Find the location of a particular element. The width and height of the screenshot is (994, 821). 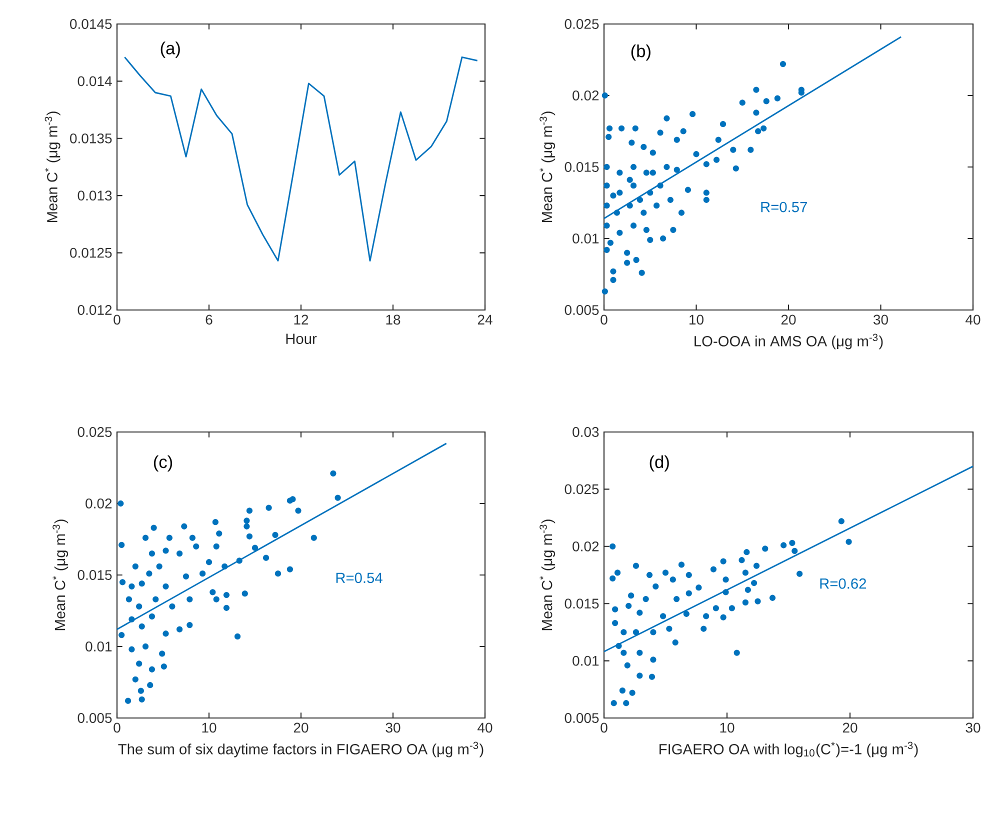

y-tick-label: 0.03 is located at coordinates (585, 432).